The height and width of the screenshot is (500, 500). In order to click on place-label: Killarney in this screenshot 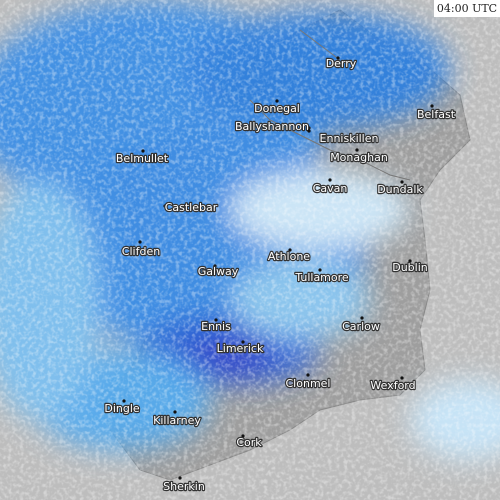, I will do `click(177, 420)`.